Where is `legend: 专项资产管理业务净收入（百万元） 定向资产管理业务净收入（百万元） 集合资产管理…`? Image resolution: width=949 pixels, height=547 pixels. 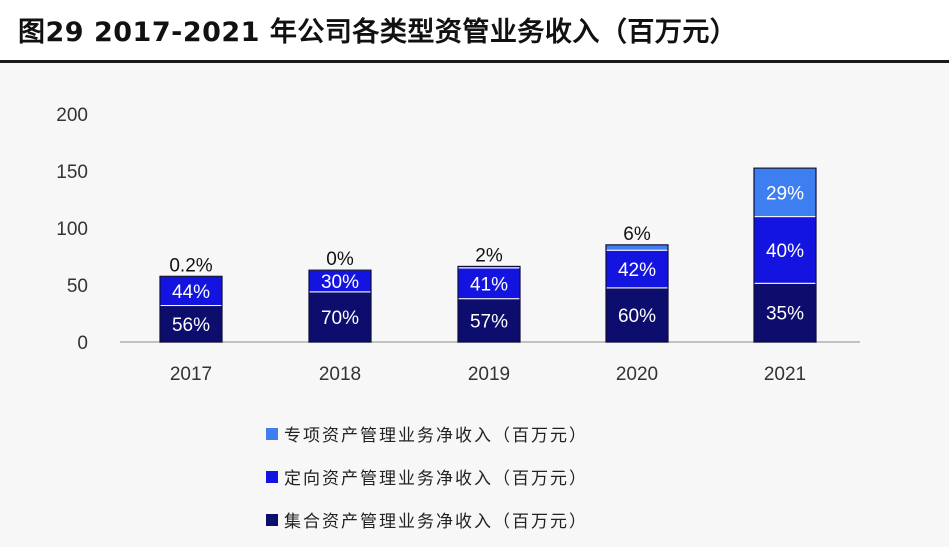
legend: 专项资产管理业务净收入（百万元） 定向资产管理业务净收入（百万元） 集合资产管理… is located at coordinates (427, 476).